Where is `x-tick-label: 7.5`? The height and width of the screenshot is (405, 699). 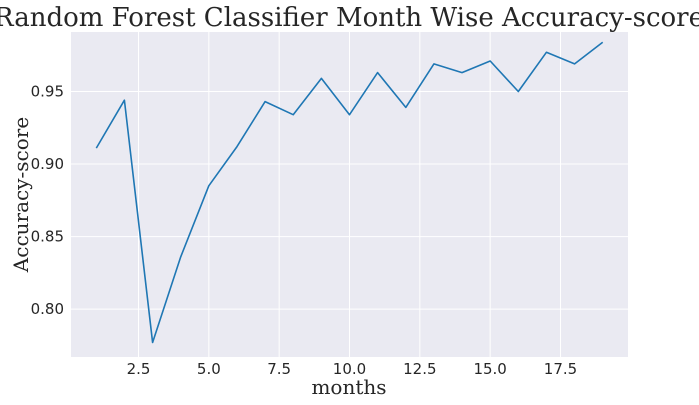 x-tick-label: 7.5 is located at coordinates (279, 369).